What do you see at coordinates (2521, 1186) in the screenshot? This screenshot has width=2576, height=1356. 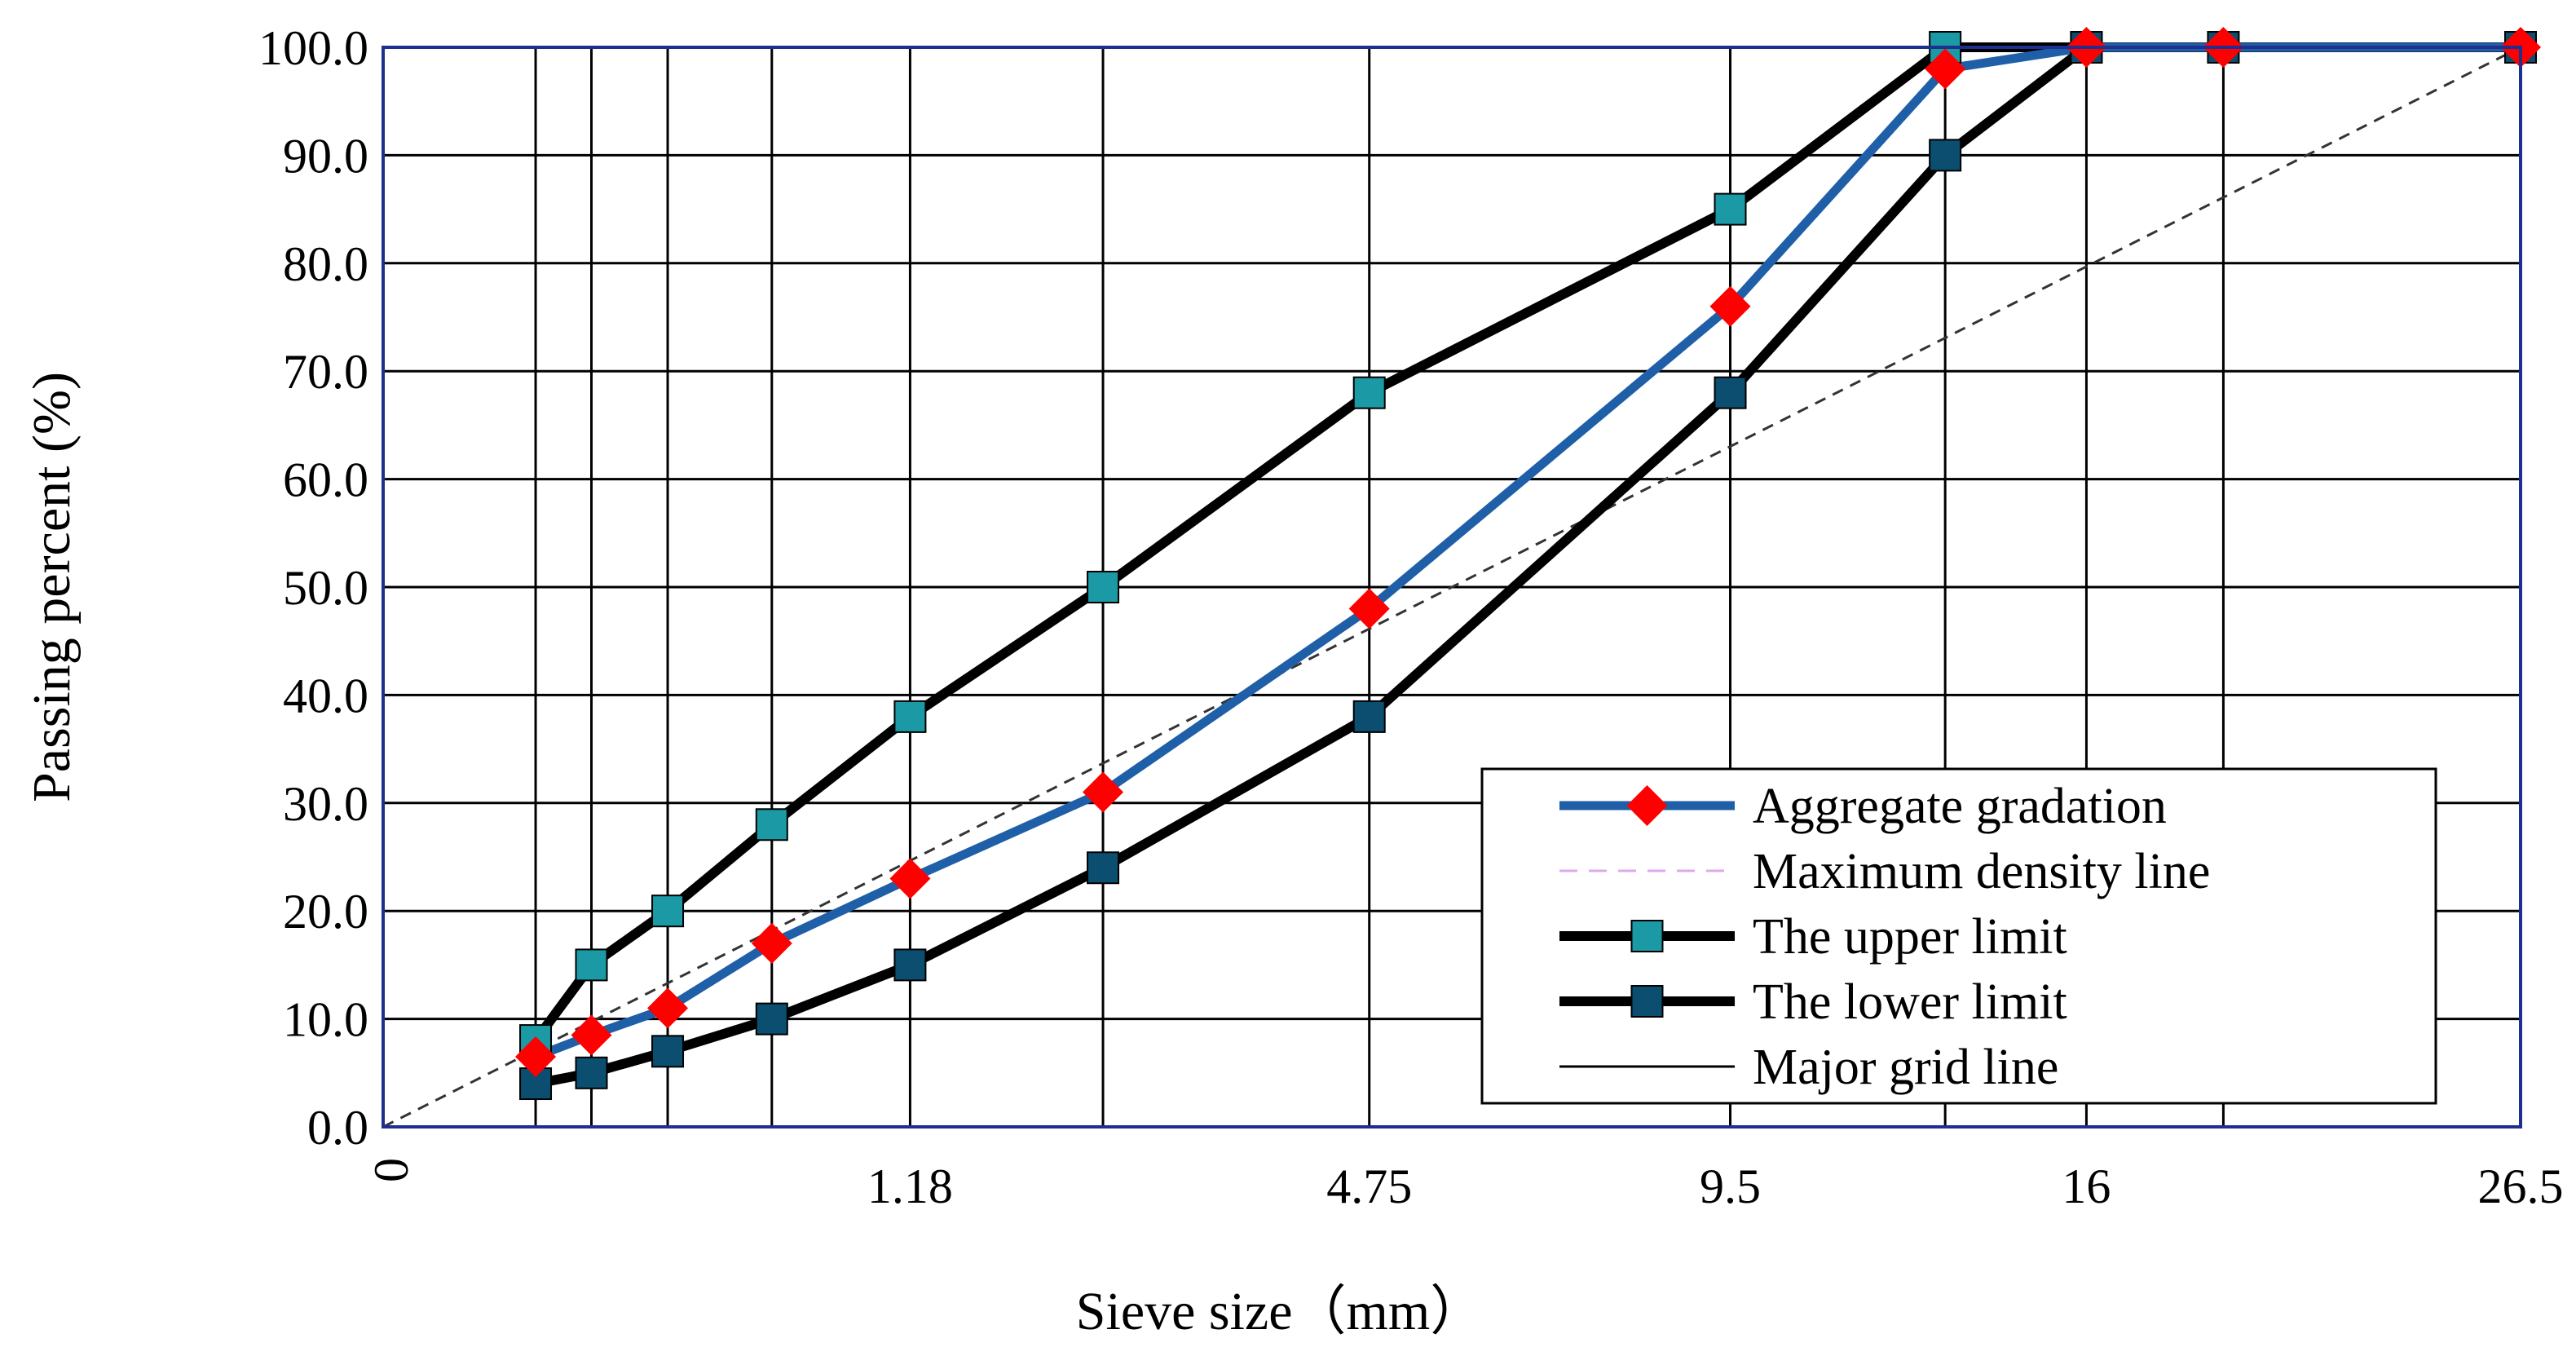 I see `x-tick-label: 26.5` at bounding box center [2521, 1186].